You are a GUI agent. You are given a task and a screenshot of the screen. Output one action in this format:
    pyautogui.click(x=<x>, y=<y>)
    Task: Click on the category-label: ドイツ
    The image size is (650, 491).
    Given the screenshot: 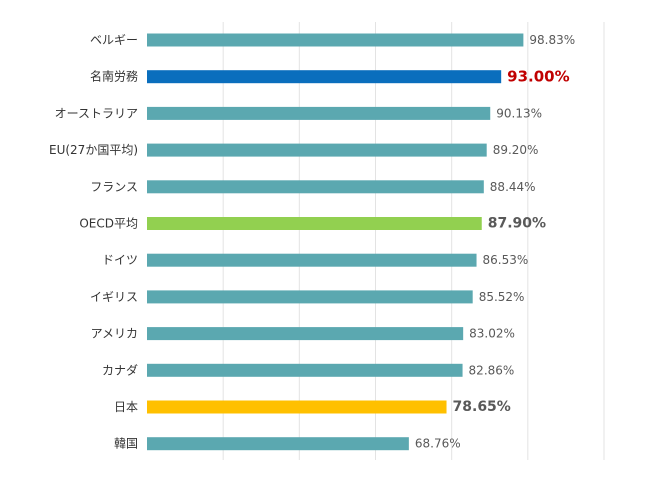 What is the action you would take?
    pyautogui.click(x=120, y=260)
    